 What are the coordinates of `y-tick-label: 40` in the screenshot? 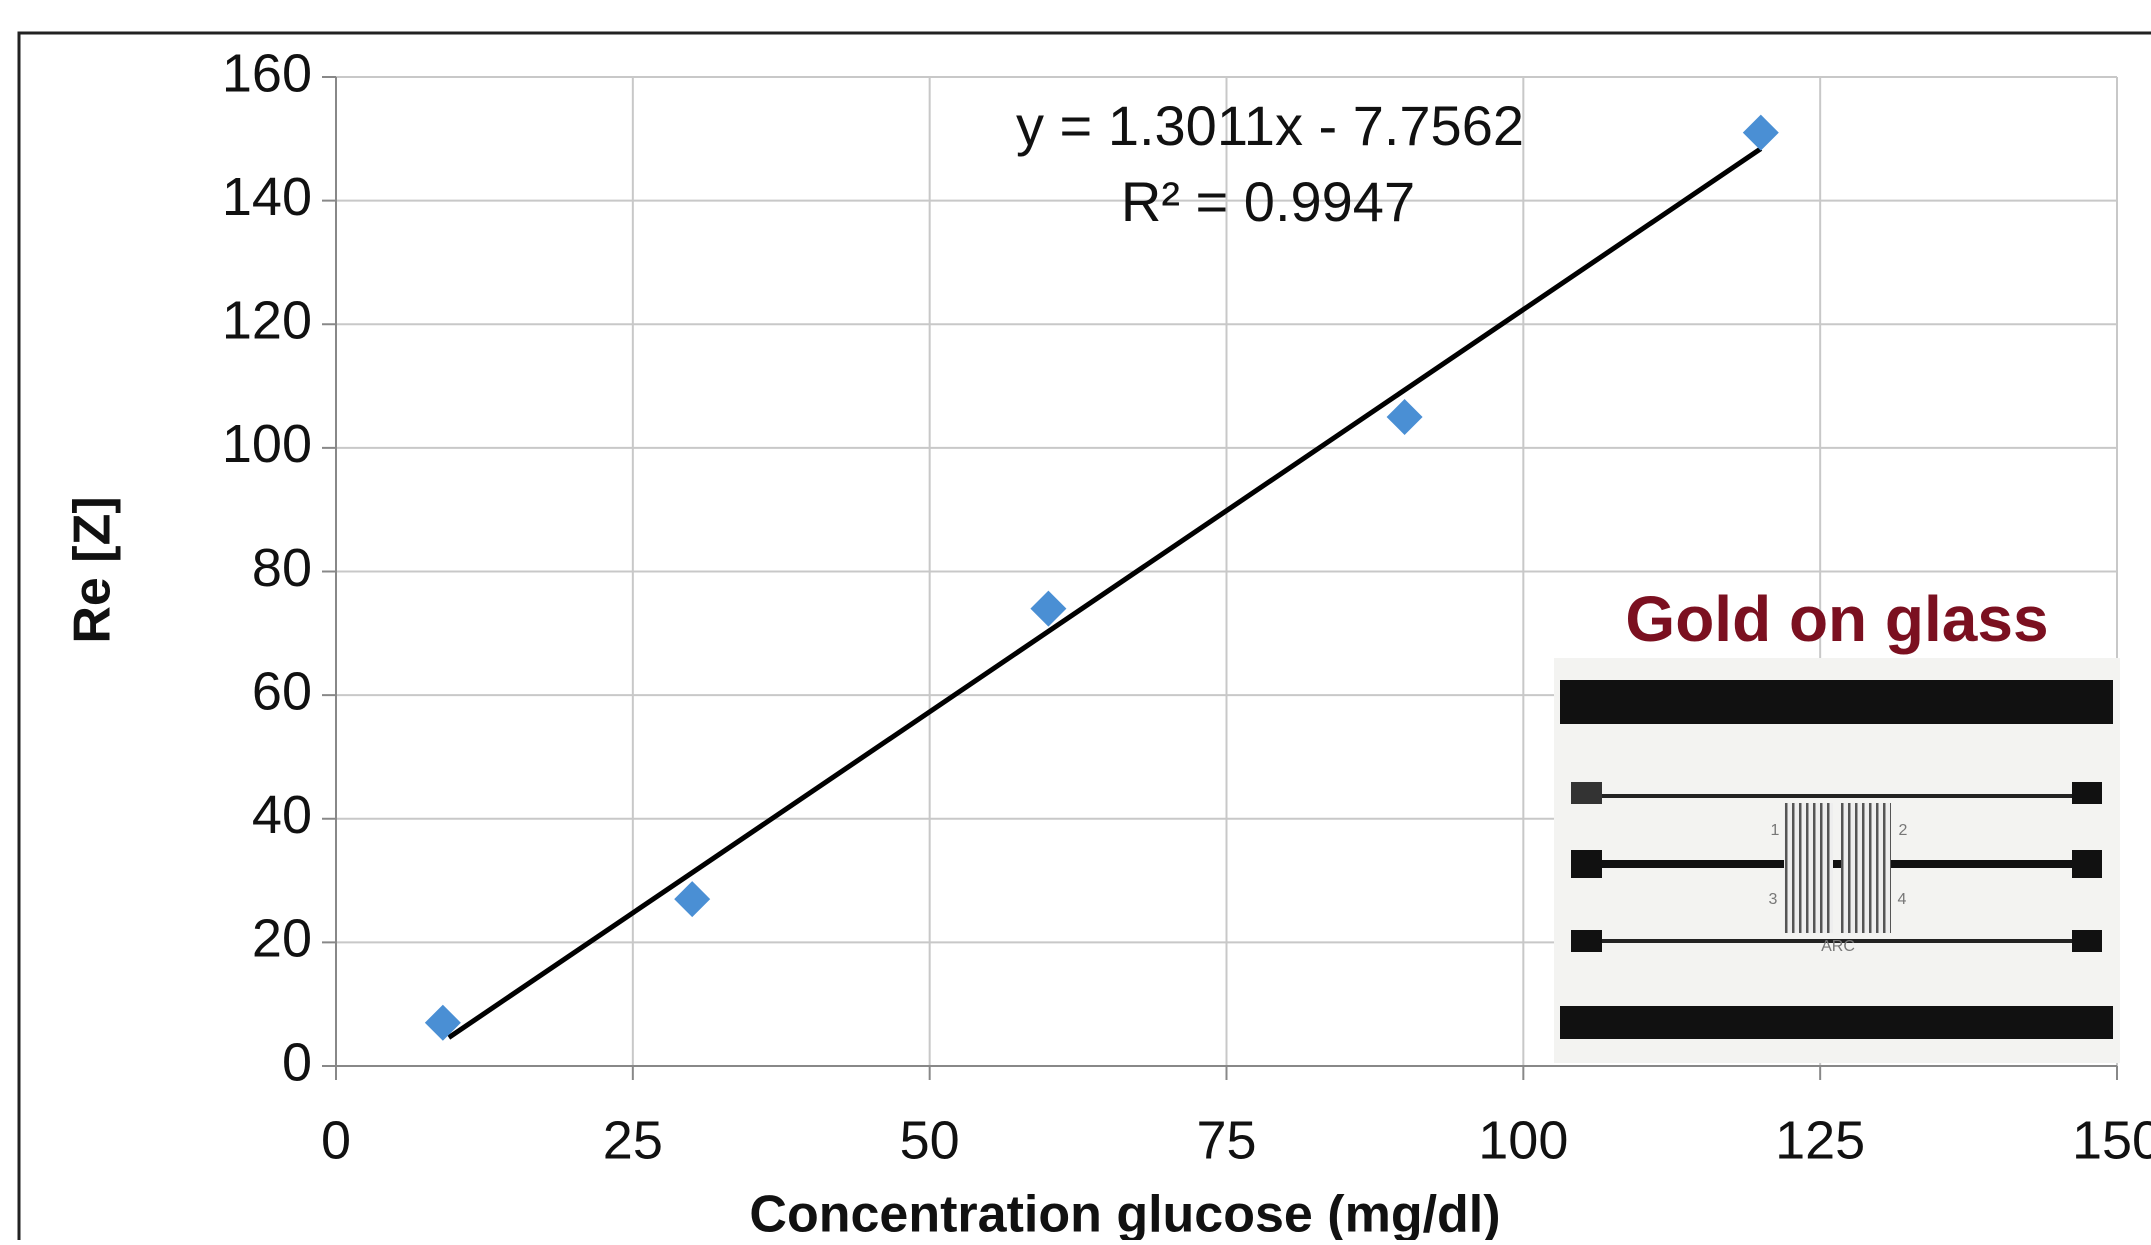 It's located at (282, 815).